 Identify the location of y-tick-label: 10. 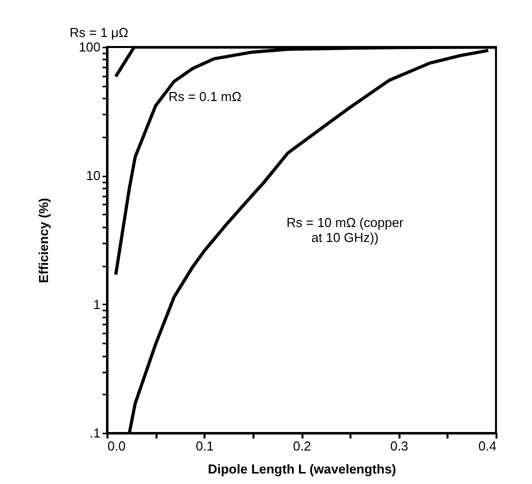
(93, 176).